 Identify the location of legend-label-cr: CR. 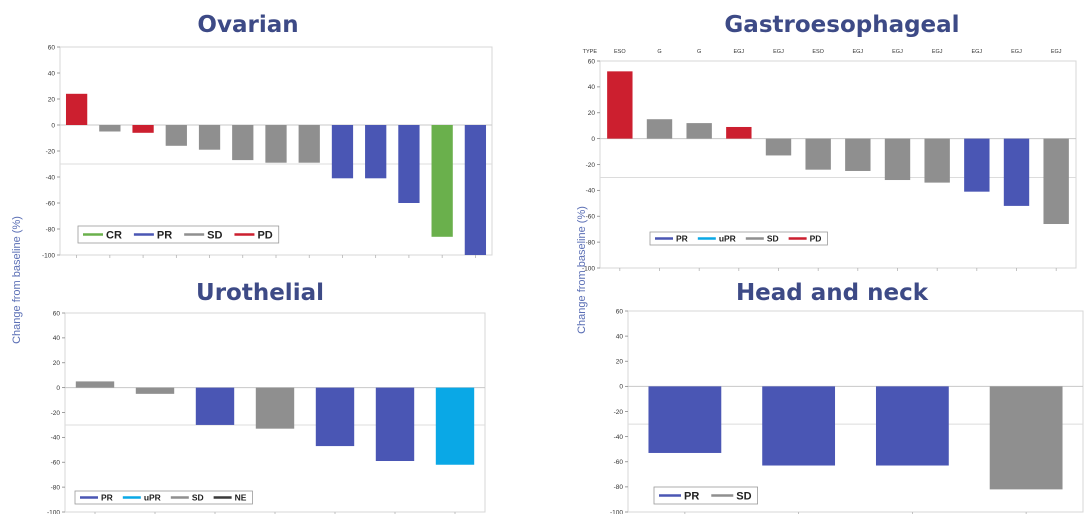
(114, 235).